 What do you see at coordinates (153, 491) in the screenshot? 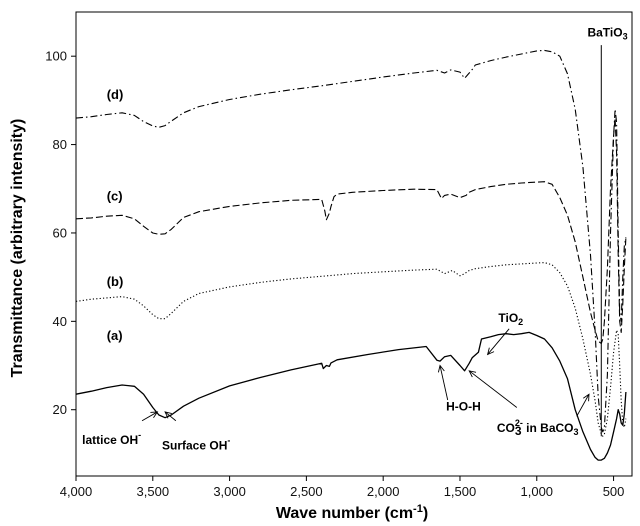
I see `x-tick-label: 3,500` at bounding box center [153, 491].